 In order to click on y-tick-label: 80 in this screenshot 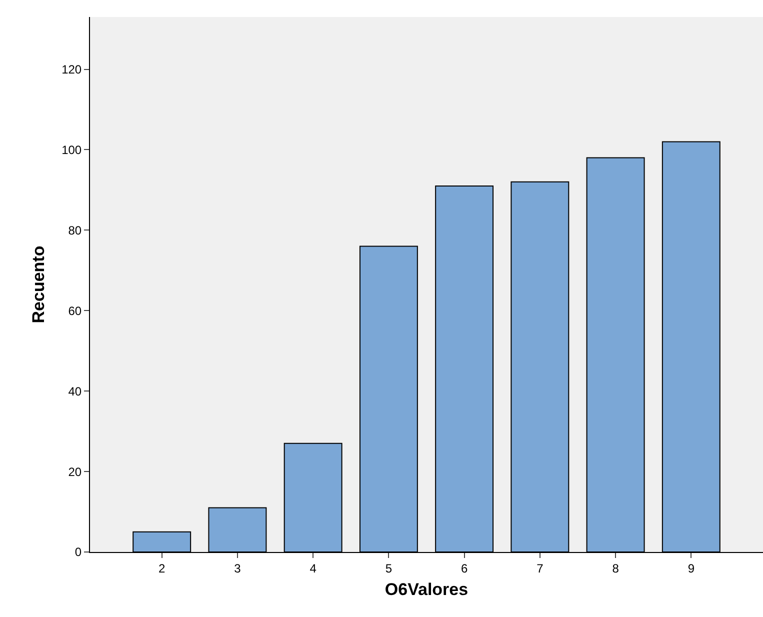, I will do `click(75, 230)`.